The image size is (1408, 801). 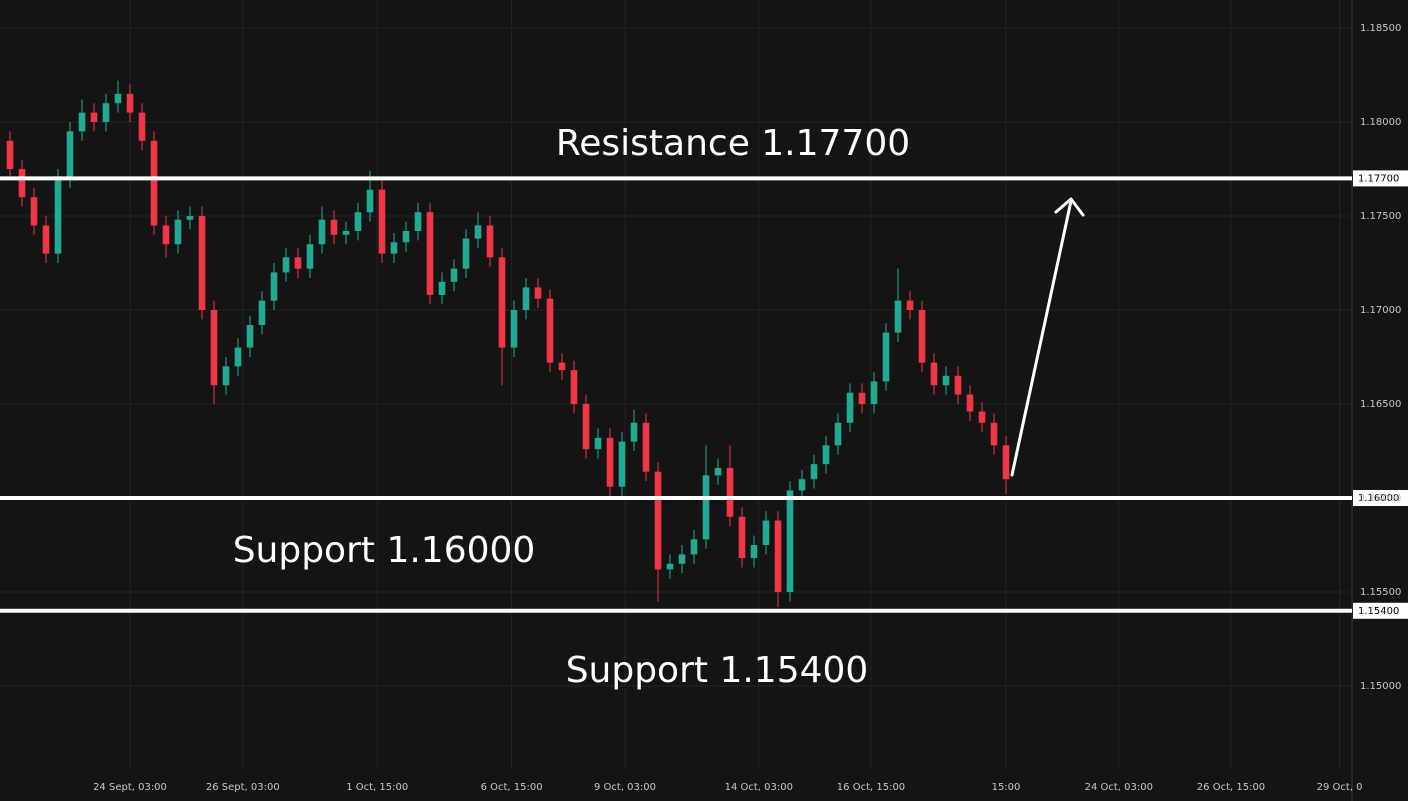 I want to click on y-tick-label: 1.18500, so click(x=1380, y=28).